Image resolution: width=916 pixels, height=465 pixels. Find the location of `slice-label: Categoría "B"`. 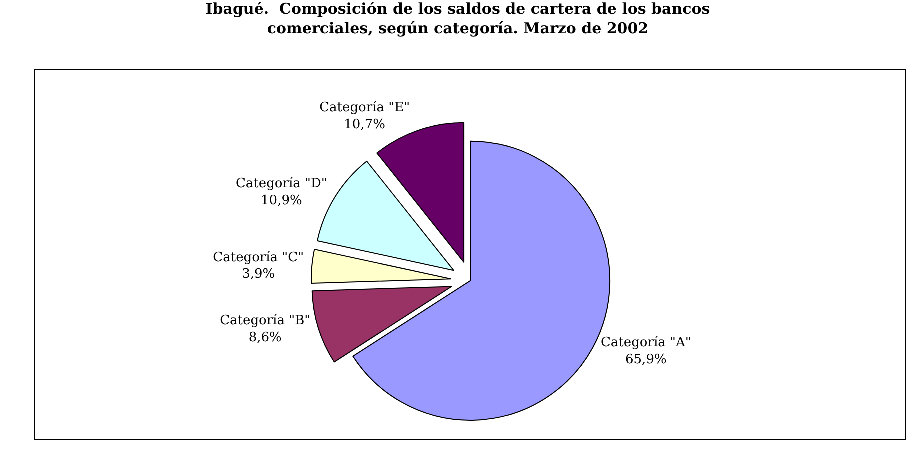

slice-label: Categoría "B" is located at coordinates (265, 321).